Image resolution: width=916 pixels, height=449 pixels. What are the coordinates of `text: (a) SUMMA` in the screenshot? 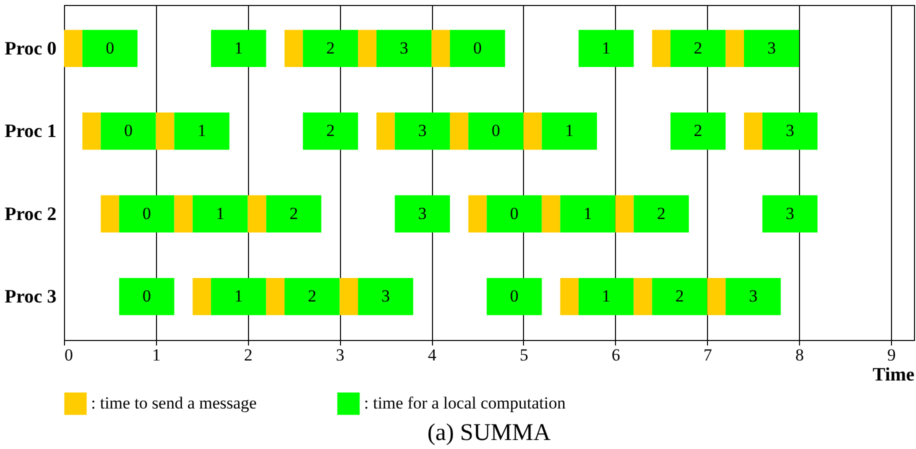 It's located at (489, 433).